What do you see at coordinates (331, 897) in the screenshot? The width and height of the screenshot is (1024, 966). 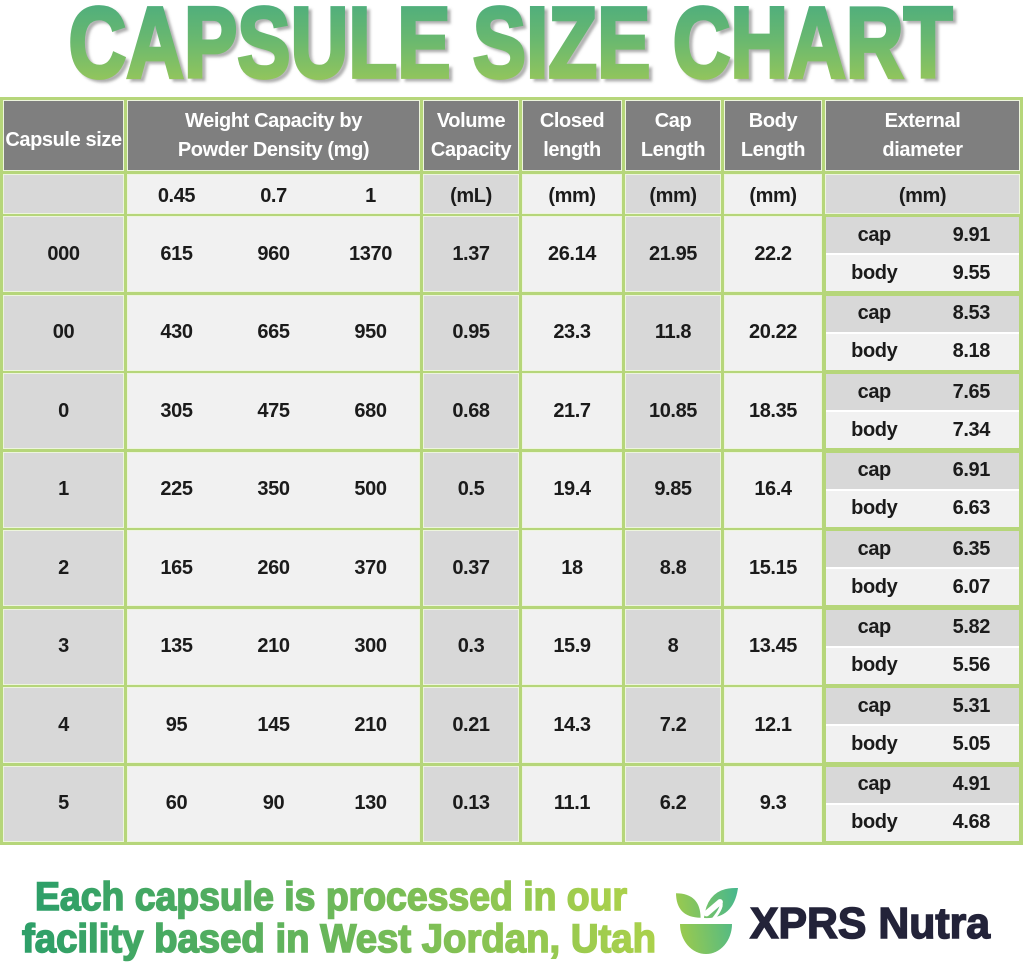 I see `svg-text:Each capsule is processed in o: Each capsule is processed in our` at bounding box center [331, 897].